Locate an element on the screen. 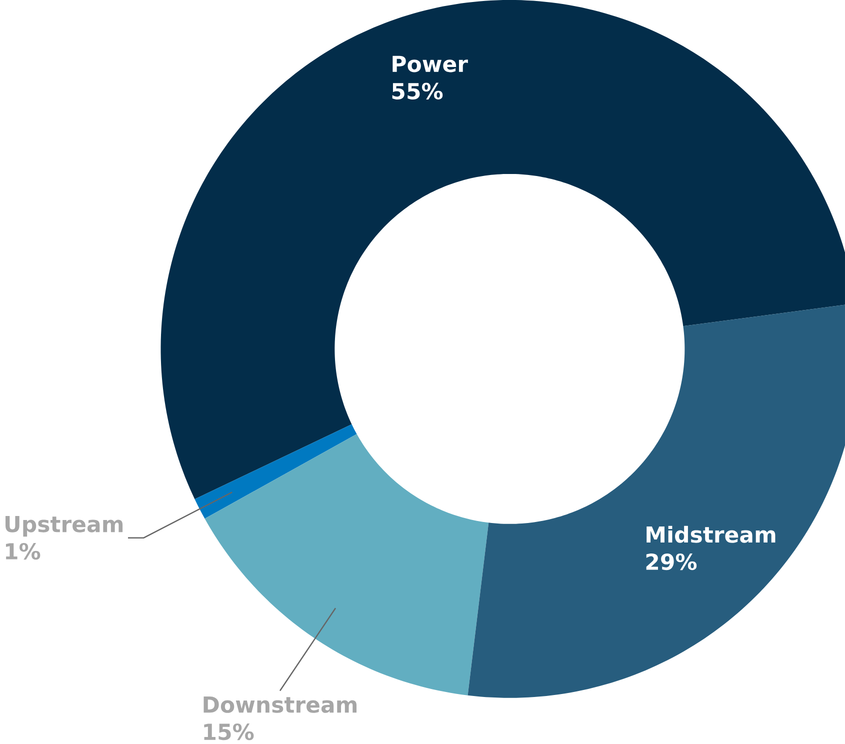 The height and width of the screenshot is (744, 845). data-label: 29% is located at coordinates (671, 562).